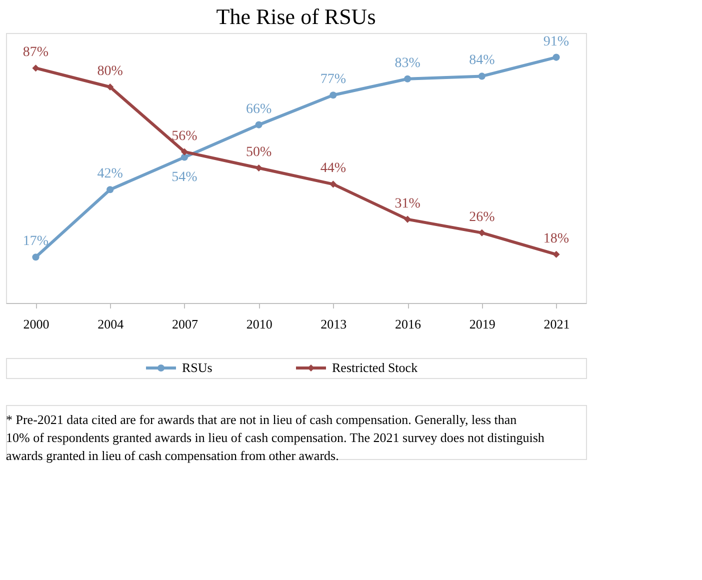 Image resolution: width=702 pixels, height=580 pixels. What do you see at coordinates (35, 52) in the screenshot?
I see `data-label: 87%` at bounding box center [35, 52].